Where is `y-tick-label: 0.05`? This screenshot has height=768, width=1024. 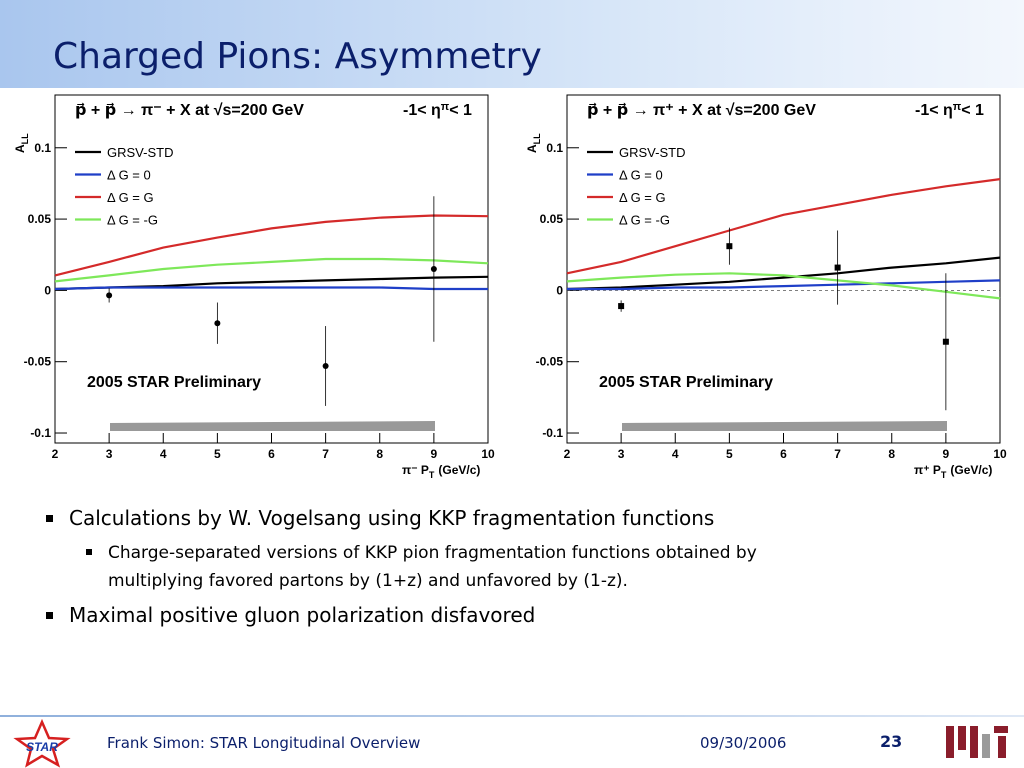
y-tick-label: 0.05 is located at coordinates (40, 219).